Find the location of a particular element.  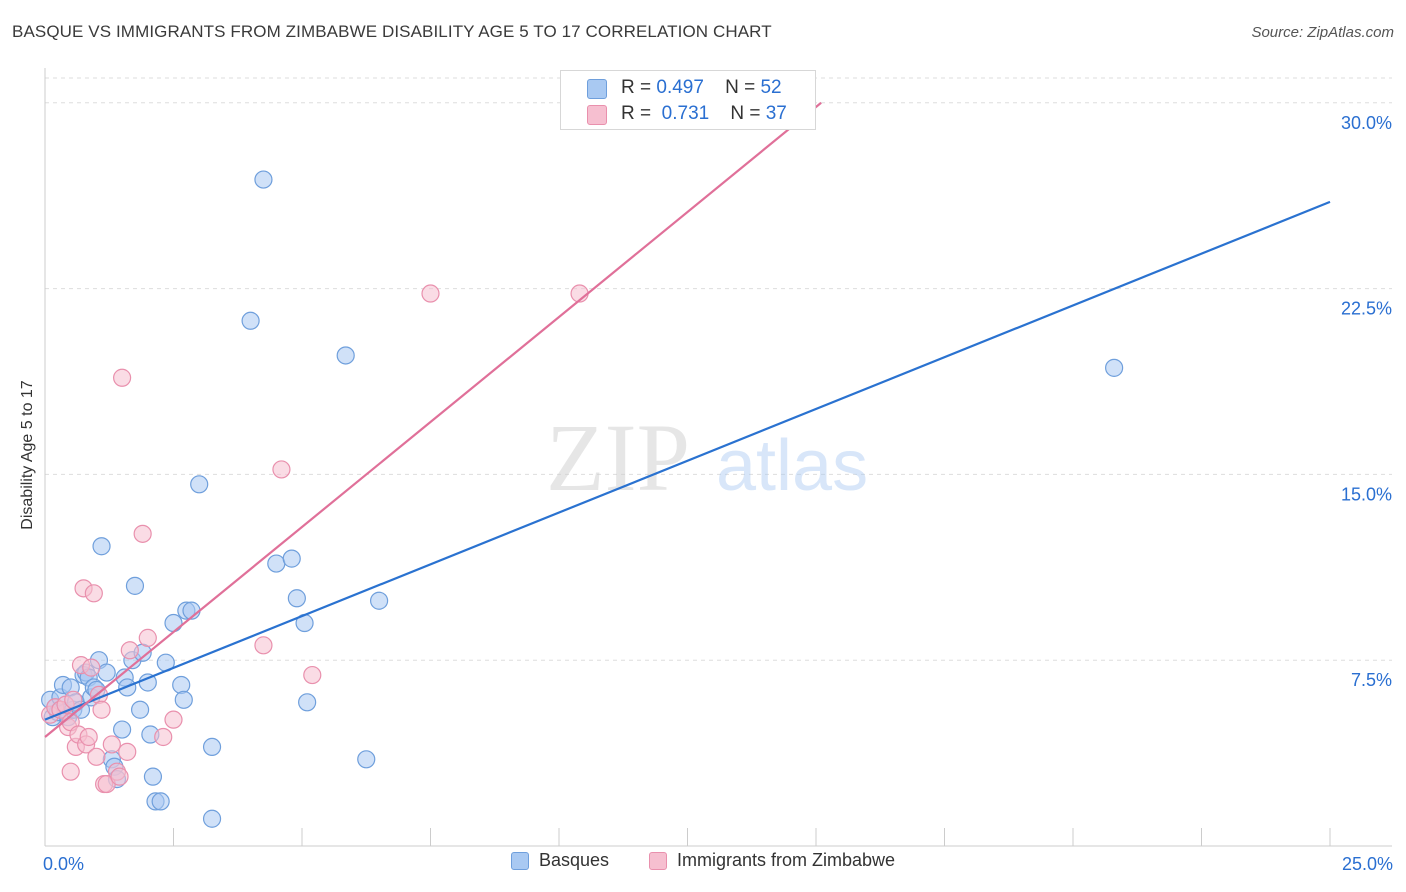

x-tick-label-max: 25.0% is located at coordinates (1367, 864).